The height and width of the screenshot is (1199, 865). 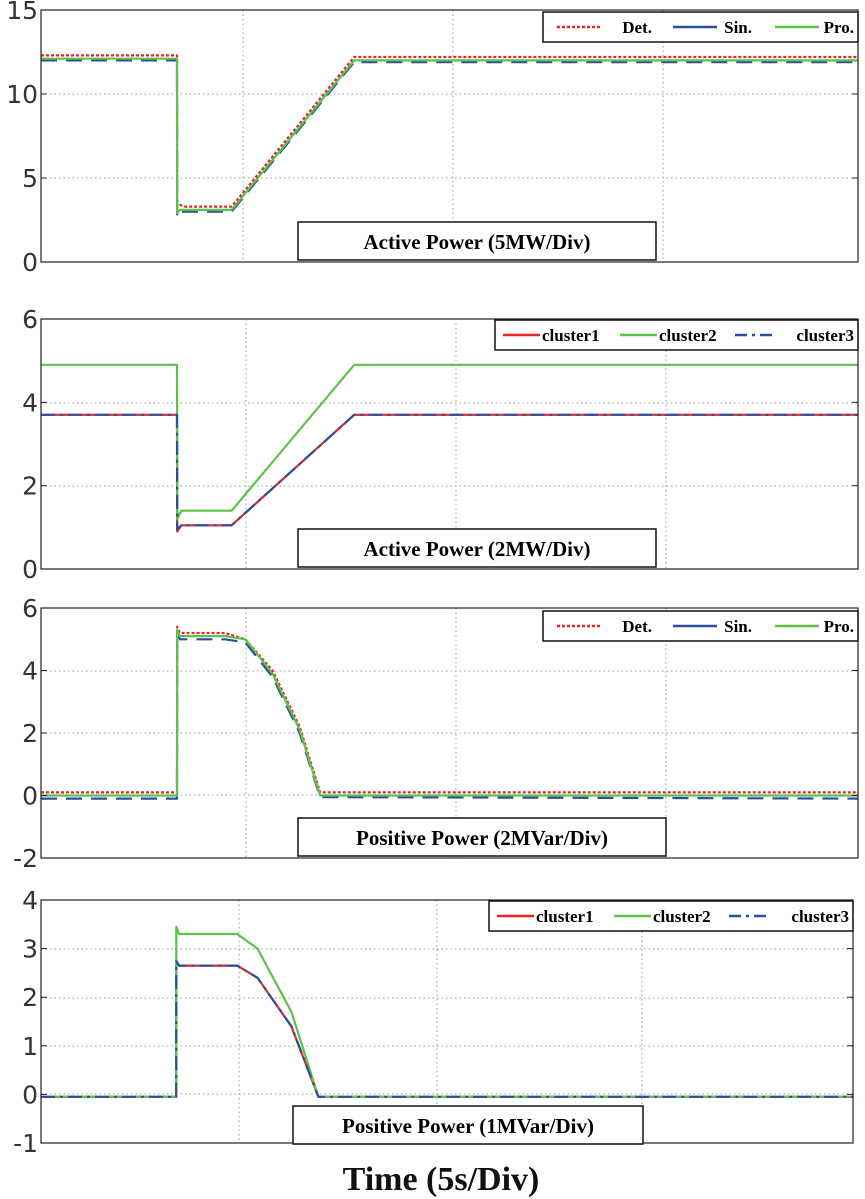 I want to click on y-tick-label: 15, so click(x=22, y=12).